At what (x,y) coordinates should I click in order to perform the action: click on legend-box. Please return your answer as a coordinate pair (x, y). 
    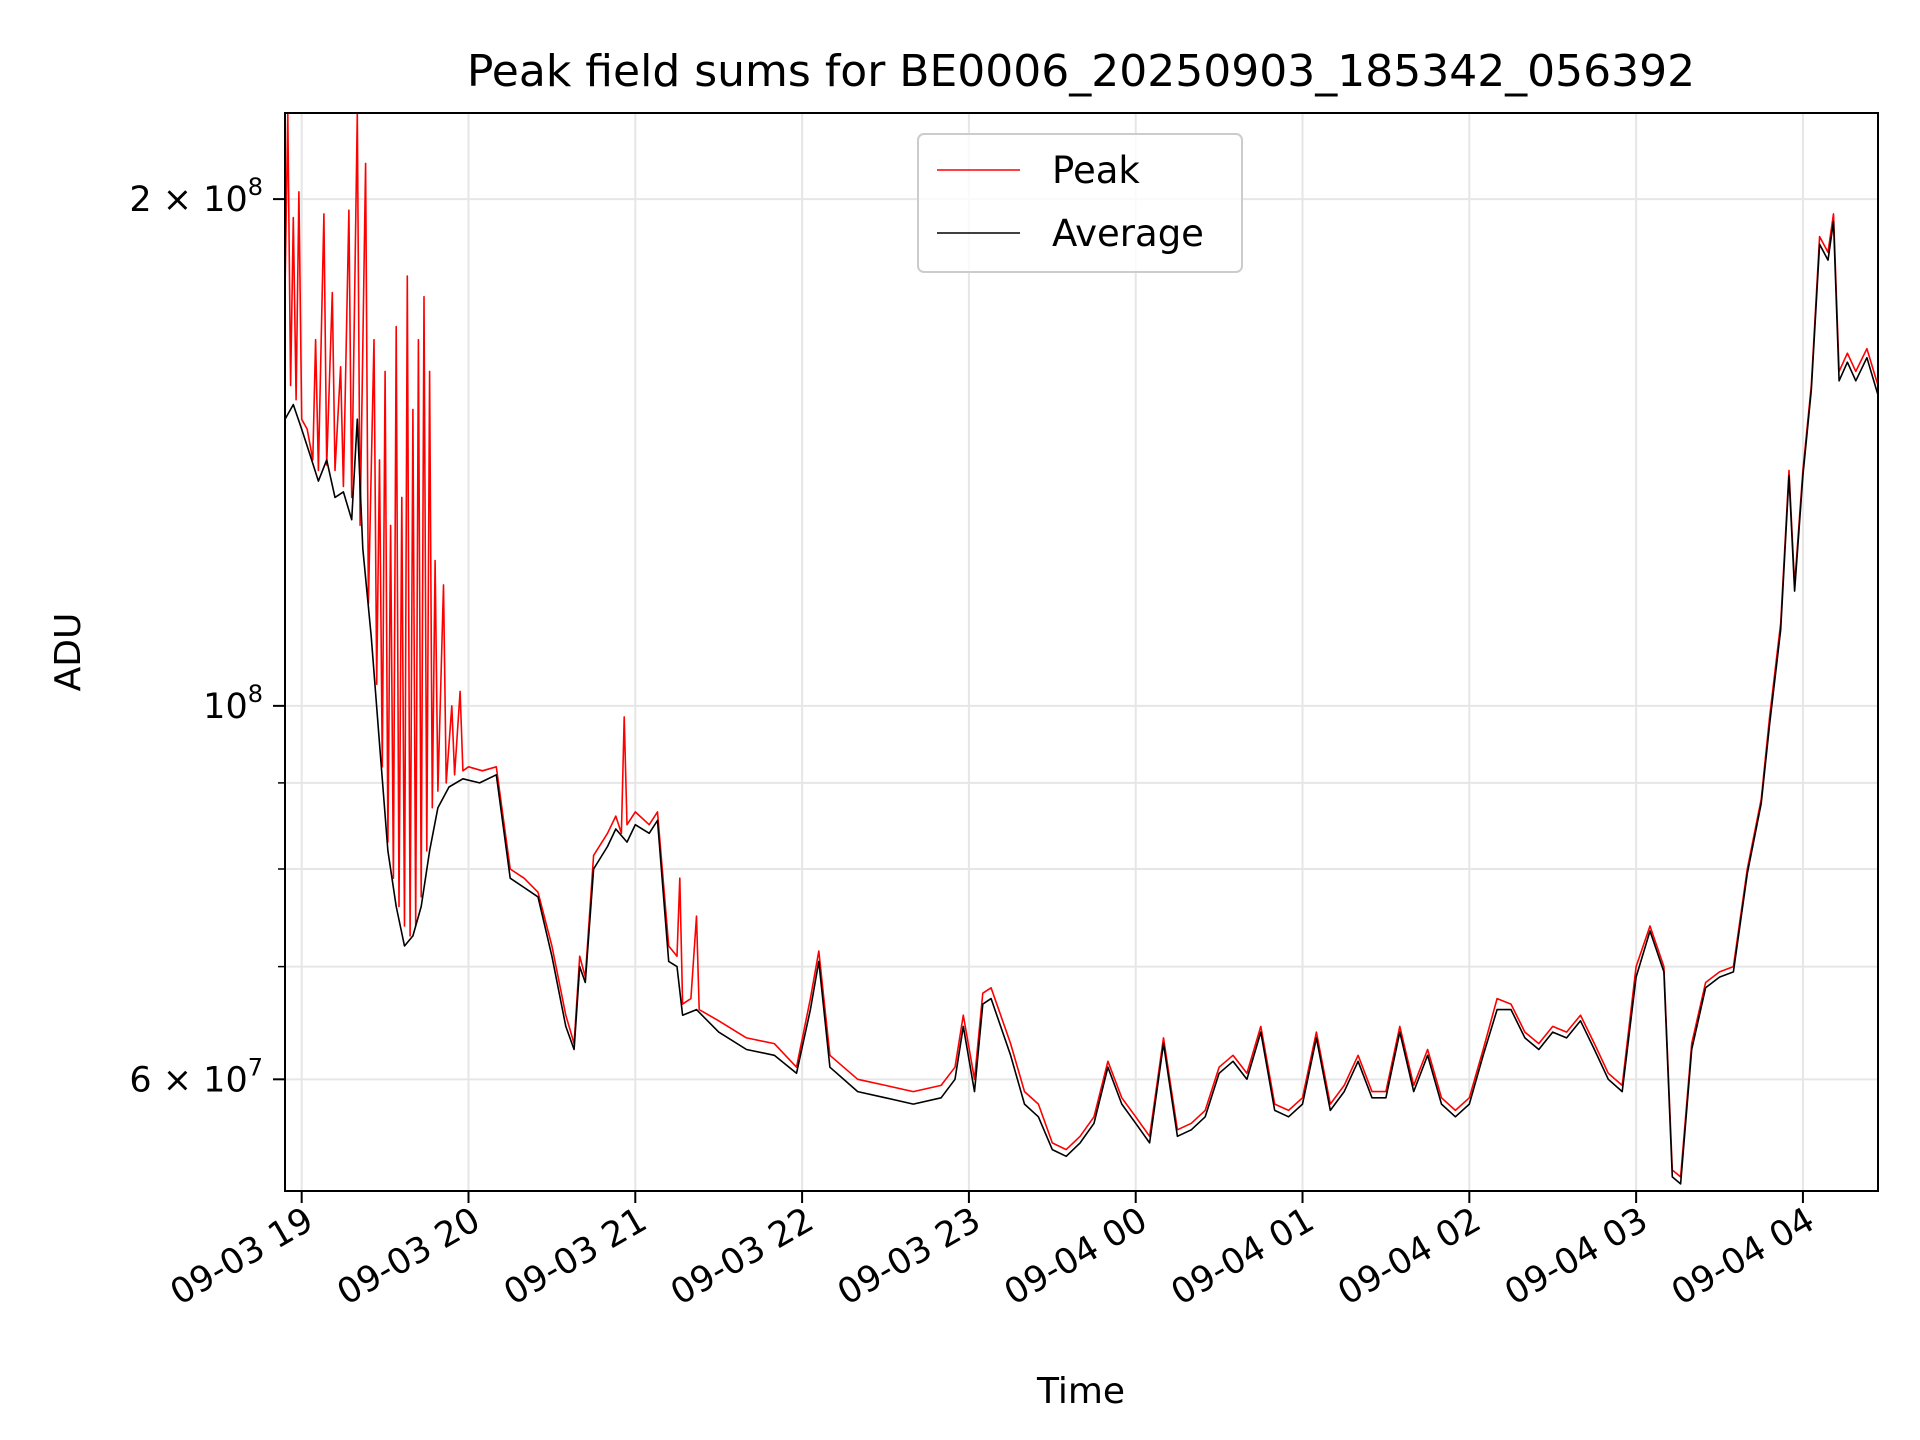
    Looking at the image, I should click on (1080, 203).